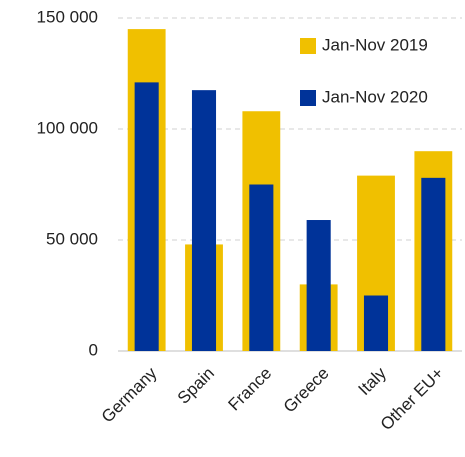 This screenshot has height=457, width=465. I want to click on y-tick-label: 150 000, so click(67, 16).